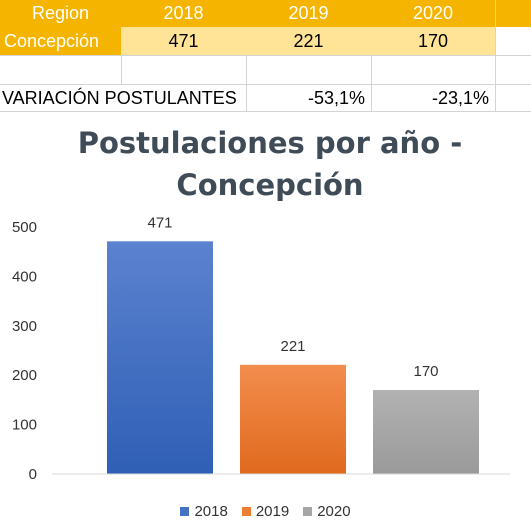  I want to click on legend-item: 2019, so click(265, 511).